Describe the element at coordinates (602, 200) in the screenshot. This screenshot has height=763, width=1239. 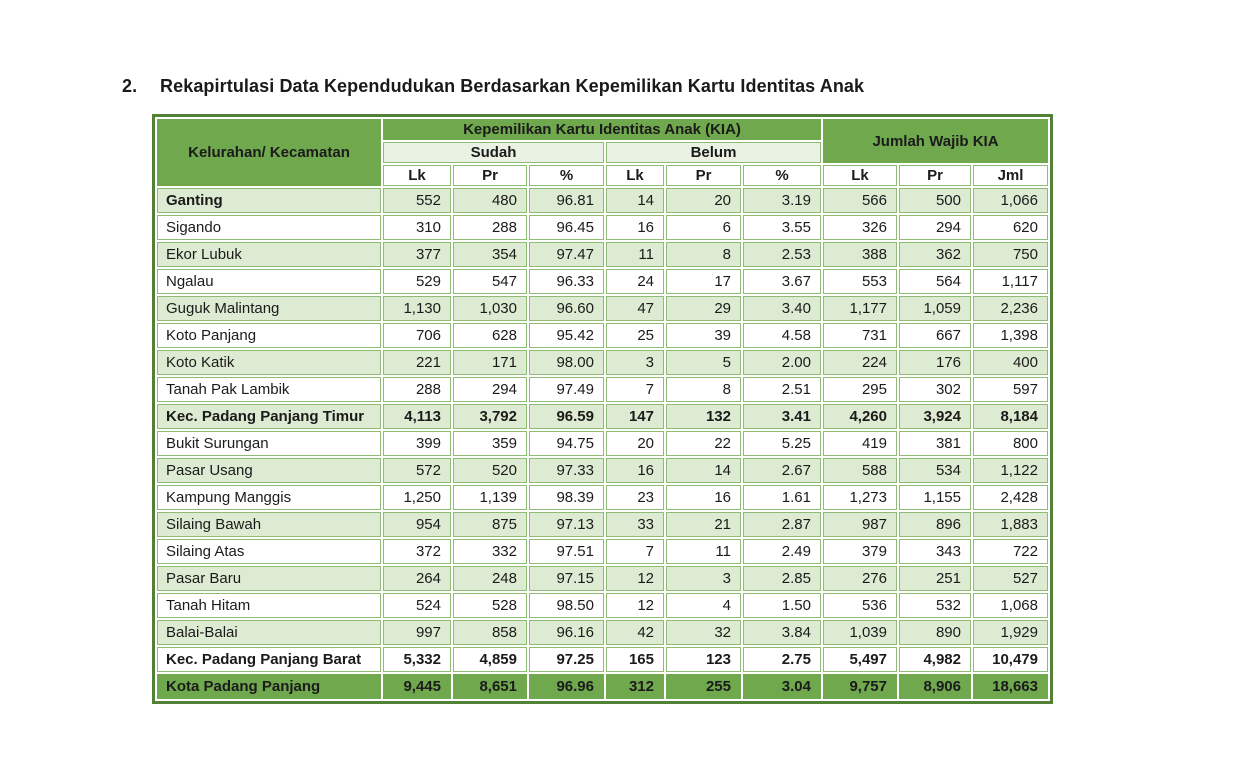
I see `table-row: Ganting 552 480 96.81 14 20 3.19 566 500 1,066` at that location.